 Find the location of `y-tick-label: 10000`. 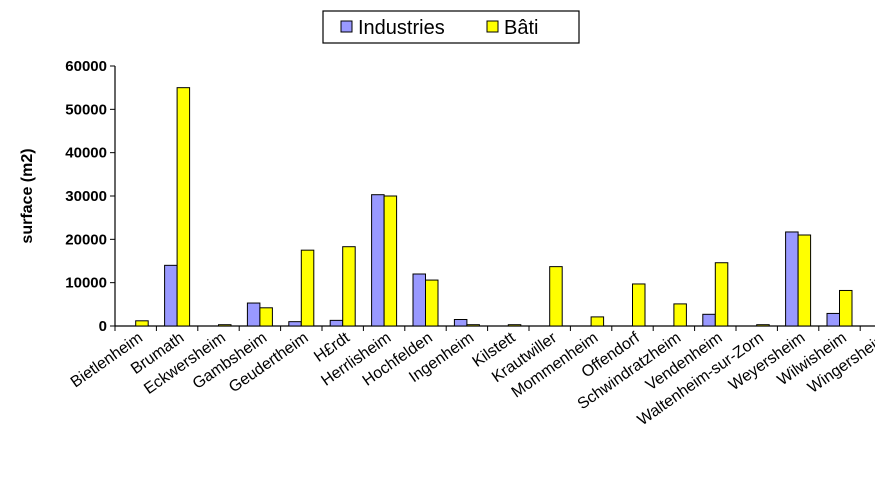

y-tick-label: 10000 is located at coordinates (86, 283).